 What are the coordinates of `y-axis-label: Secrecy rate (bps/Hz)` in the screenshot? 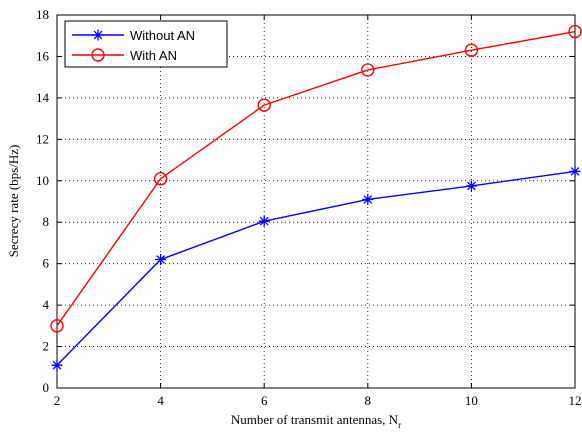 It's located at (13, 201).